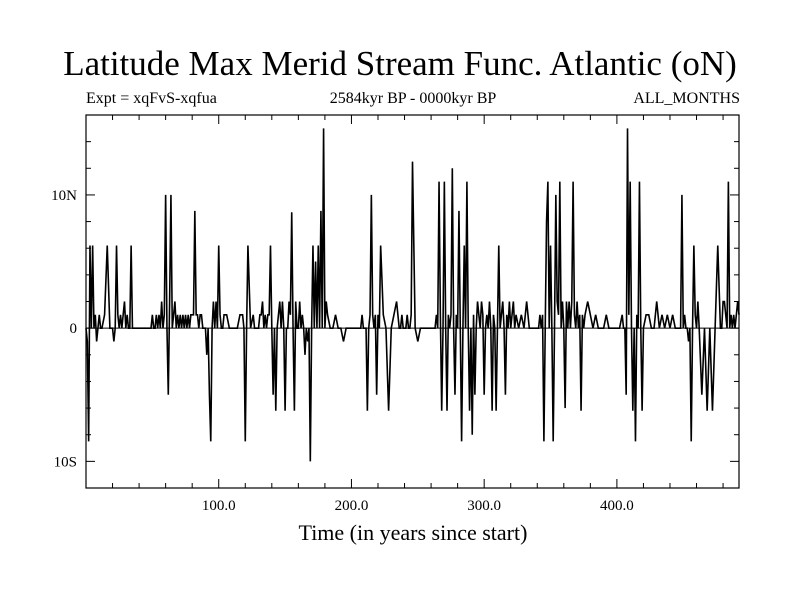  I want to click on x-tick-label: 100.0, so click(219, 506).